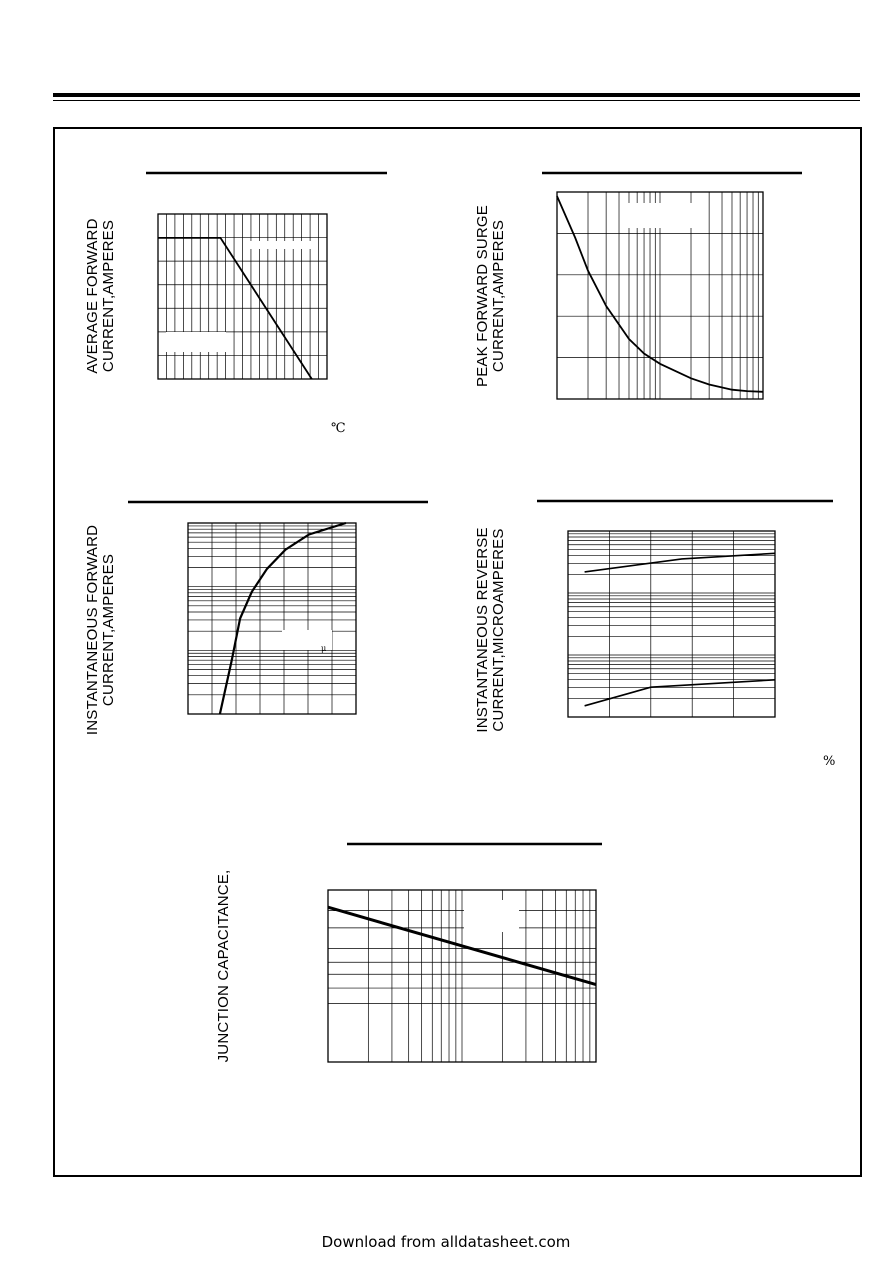 The image size is (892, 1263). I want to click on chart-fig5-grid, so click(462, 976).